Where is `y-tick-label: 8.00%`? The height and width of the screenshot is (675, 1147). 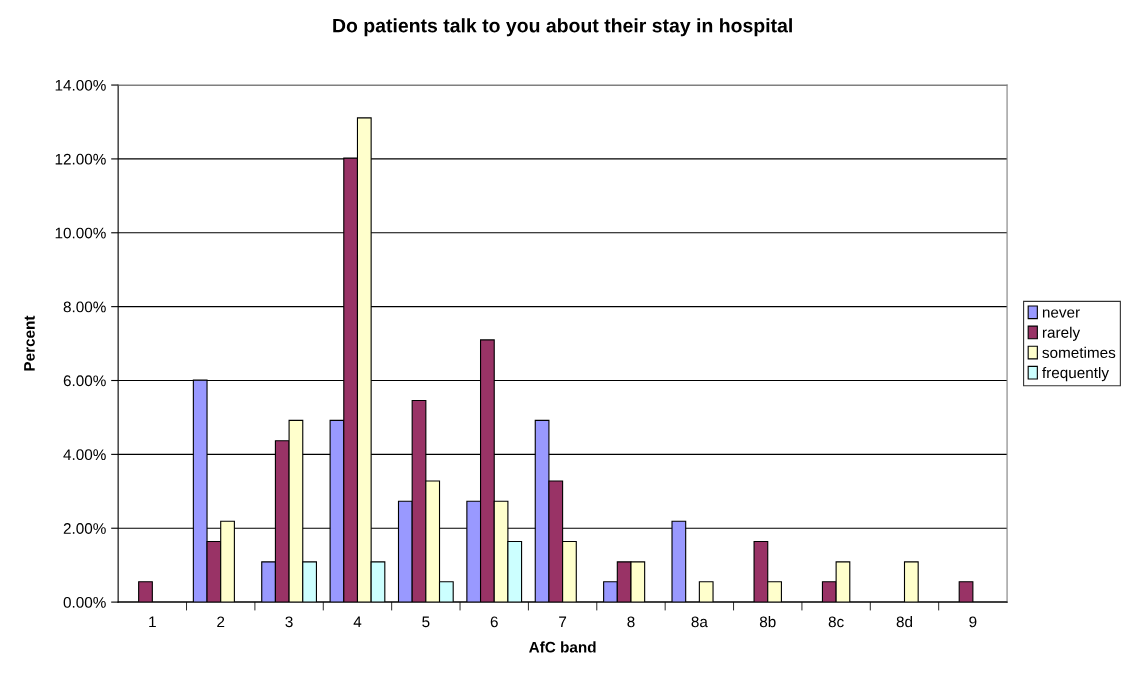 y-tick-label: 8.00% is located at coordinates (84, 307).